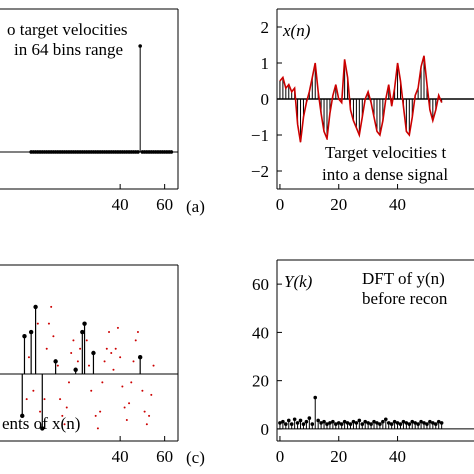  What do you see at coordinates (397, 204) in the screenshot?
I see `panel-b-xtick-label-40: 40` at bounding box center [397, 204].